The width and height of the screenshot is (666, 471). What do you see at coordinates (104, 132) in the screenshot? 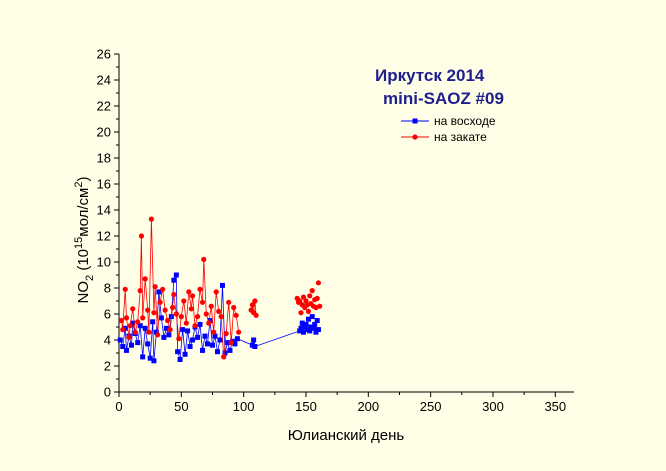
I see `y-tick-label: 20` at bounding box center [104, 132].